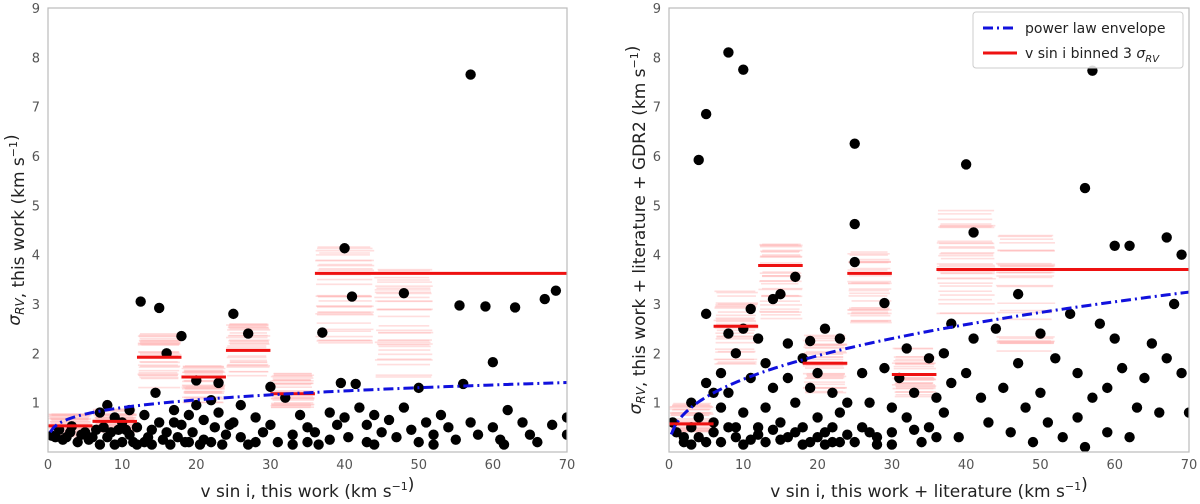  Describe the element at coordinates (657, 206) in the screenshot. I see `y-tick-label: 5` at that location.